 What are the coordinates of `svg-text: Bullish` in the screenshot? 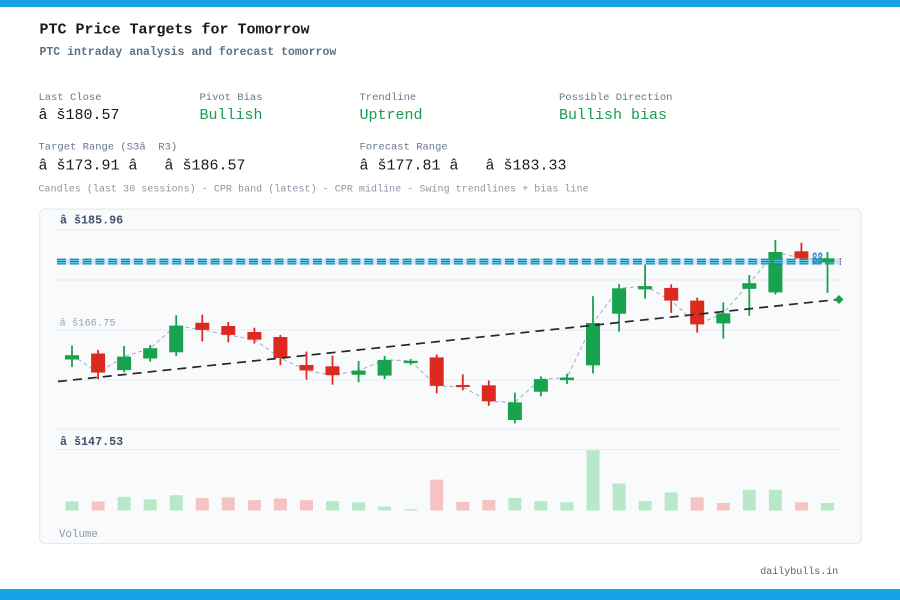 It's located at (231, 115).